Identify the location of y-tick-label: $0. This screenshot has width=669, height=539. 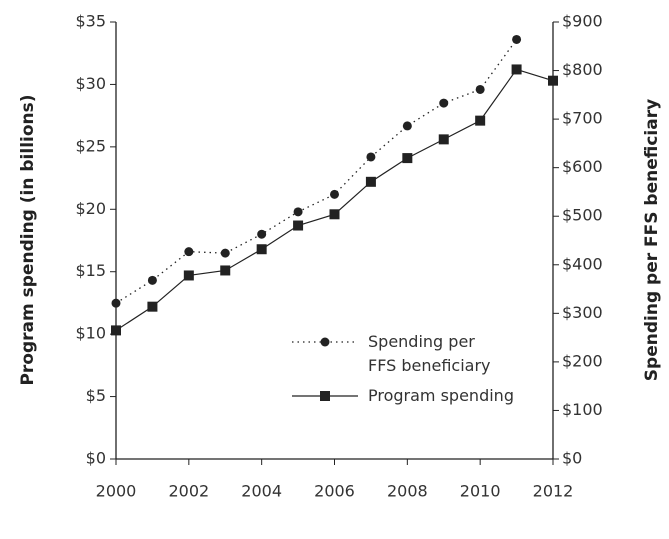
(96, 458).